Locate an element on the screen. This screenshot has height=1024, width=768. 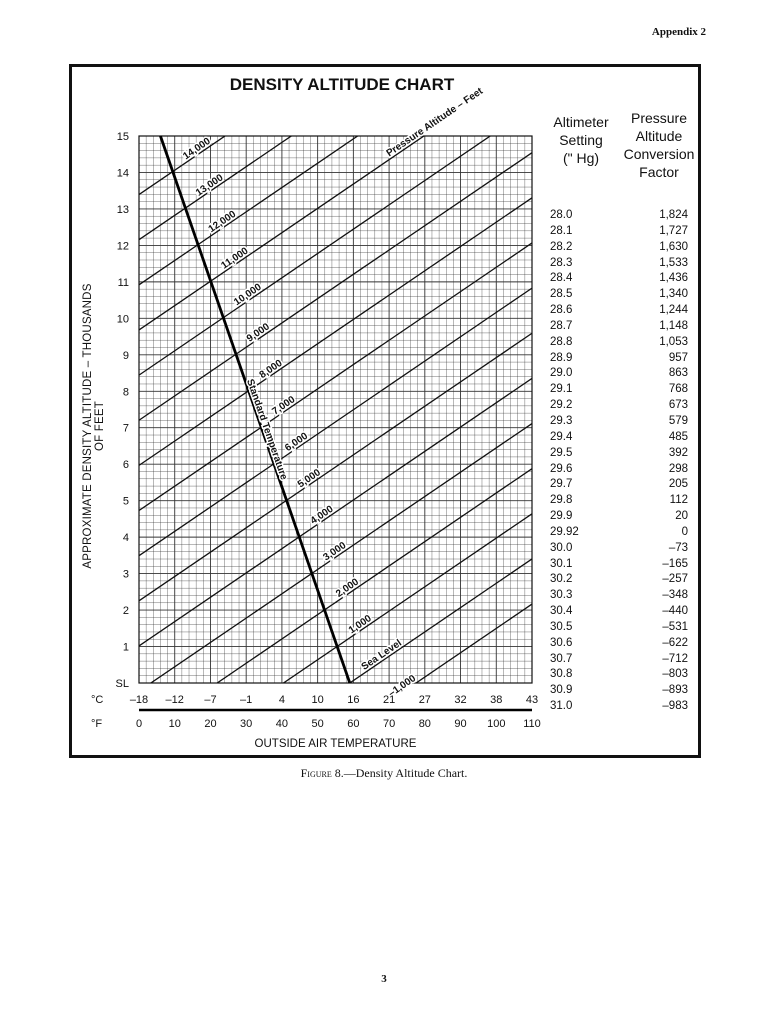
pressure-altitude-label: 3,000 is located at coordinates (334, 551).